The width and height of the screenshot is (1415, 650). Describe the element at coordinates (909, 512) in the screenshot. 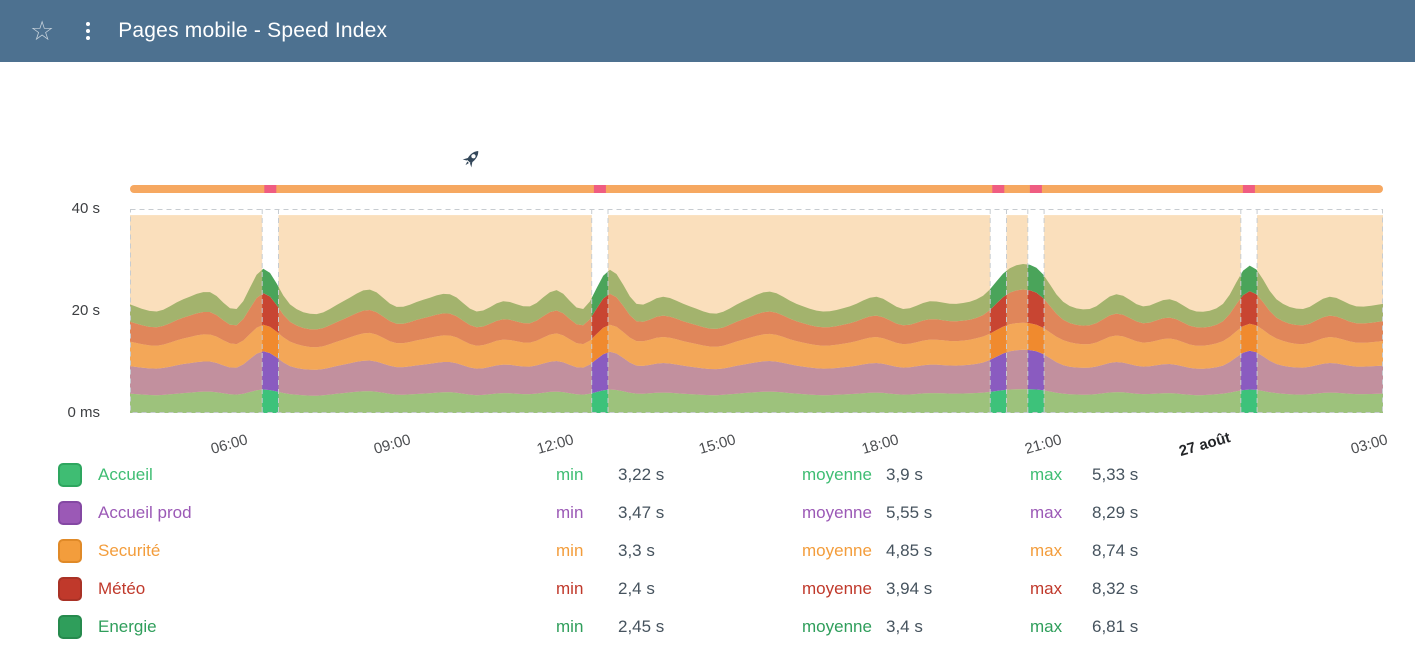

I see `moyenne-value: 5,55 s` at that location.